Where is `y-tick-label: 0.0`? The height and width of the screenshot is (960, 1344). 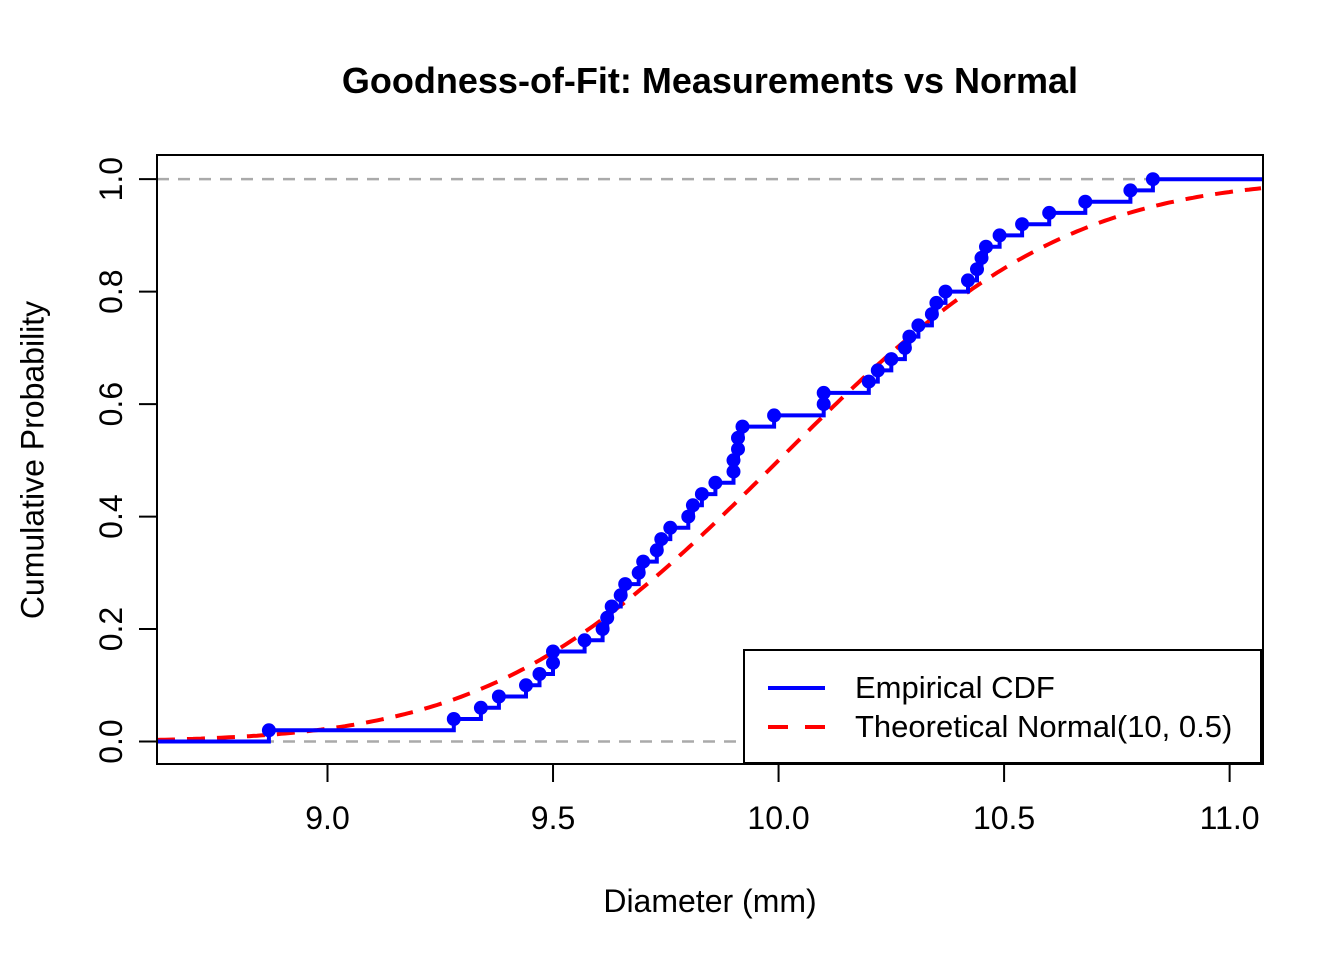 y-tick-label: 0.0 is located at coordinates (111, 741).